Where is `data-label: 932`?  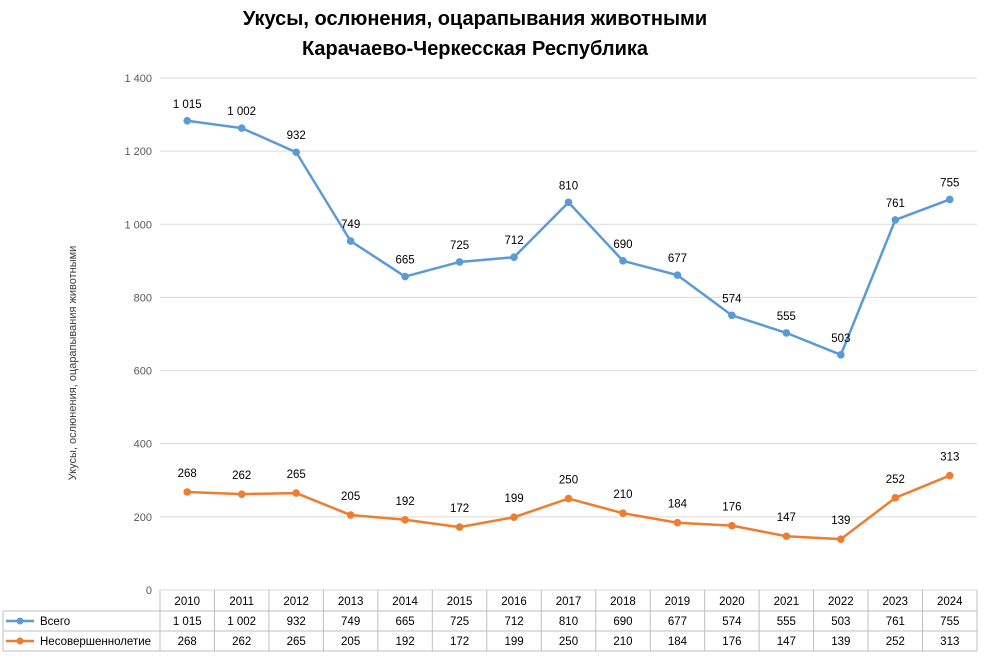 data-label: 932 is located at coordinates (296, 136).